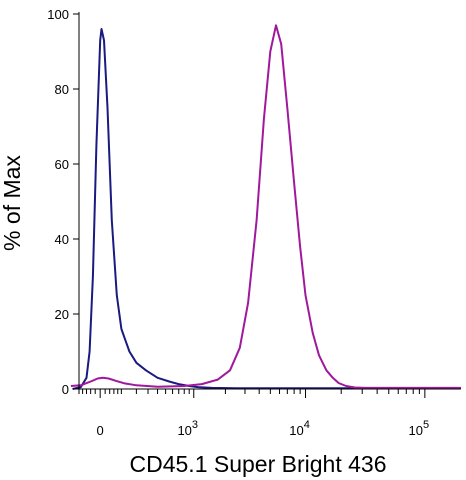  What do you see at coordinates (12, 203) in the screenshot?
I see `y-axis-title: % of Max` at bounding box center [12, 203].